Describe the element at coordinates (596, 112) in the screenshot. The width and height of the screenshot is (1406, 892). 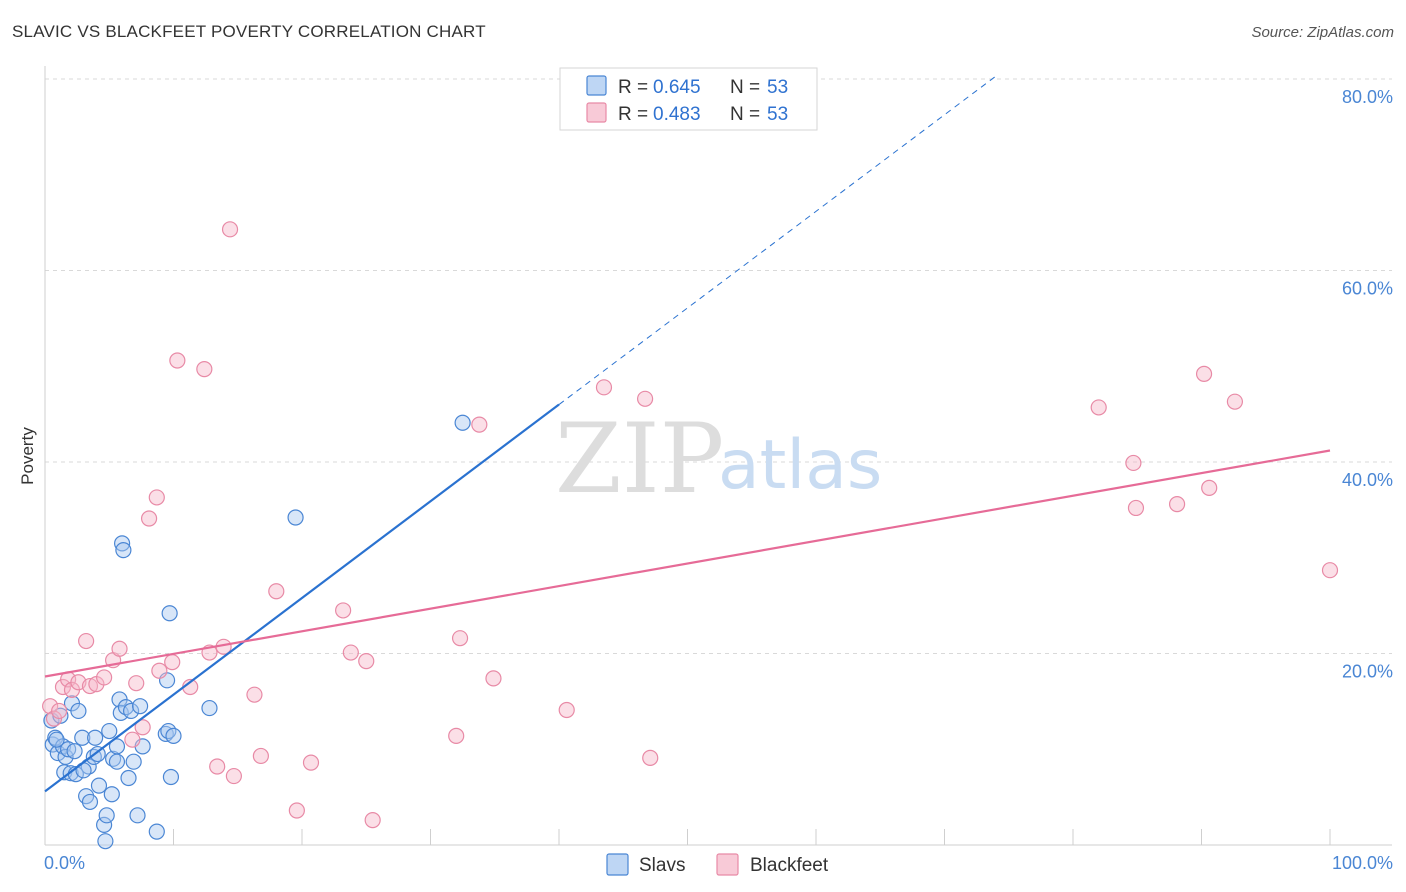
I see `legend-swatch-blackfeet` at that location.